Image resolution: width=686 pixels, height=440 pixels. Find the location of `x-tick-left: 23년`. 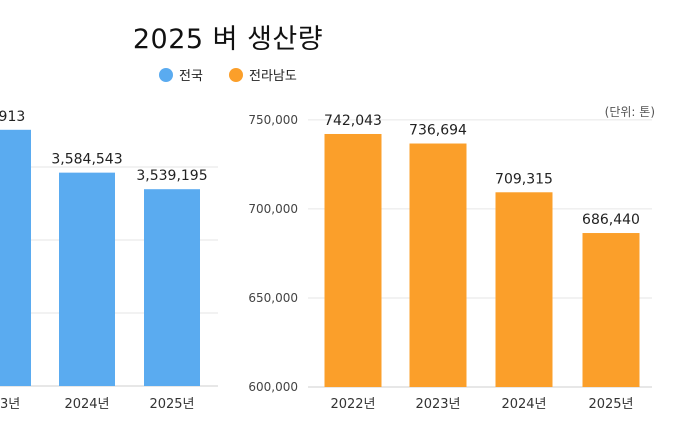

x-tick-left: 23년 is located at coordinates (10, 404).